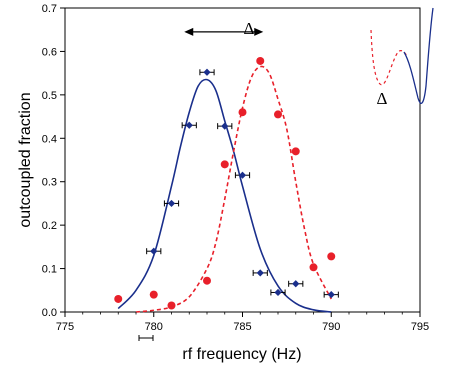  I want to click on x-tick-label: 785, so click(242, 327).